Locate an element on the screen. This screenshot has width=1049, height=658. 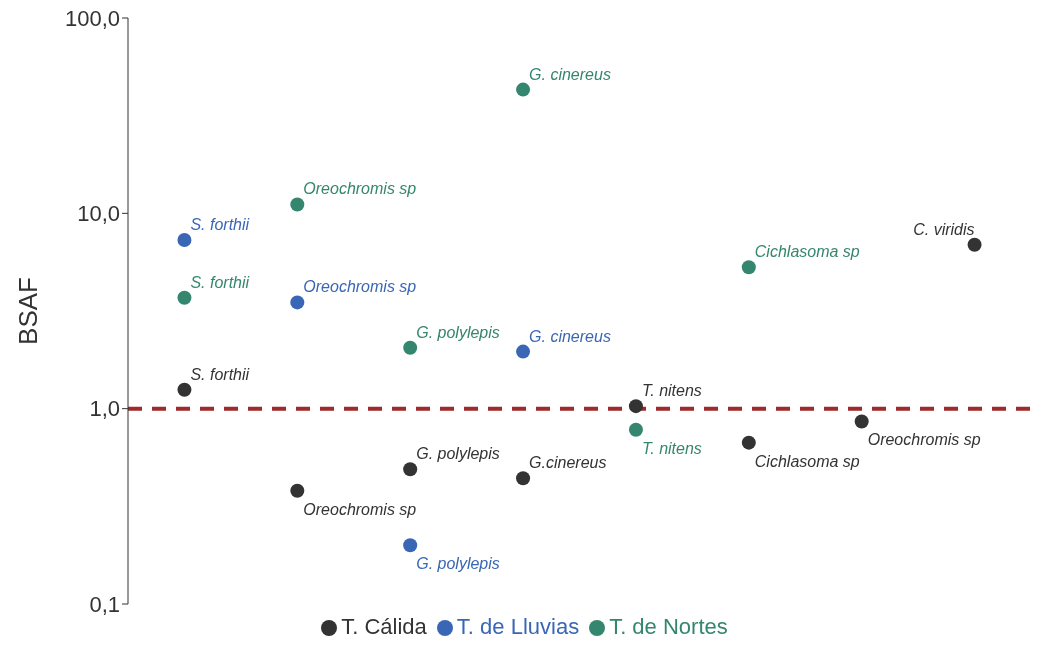
legend-label: T. Cálida is located at coordinates (384, 626).